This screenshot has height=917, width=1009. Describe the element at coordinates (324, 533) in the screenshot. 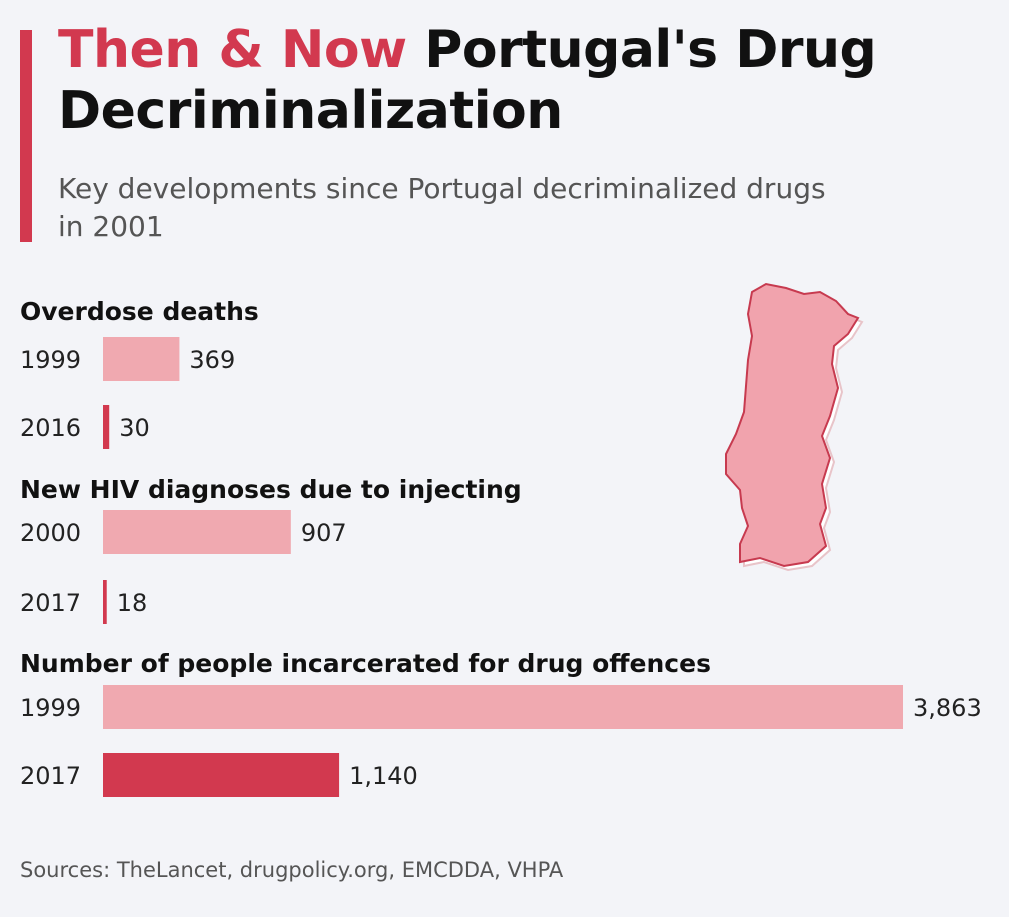

I see `value-label: 907` at that location.